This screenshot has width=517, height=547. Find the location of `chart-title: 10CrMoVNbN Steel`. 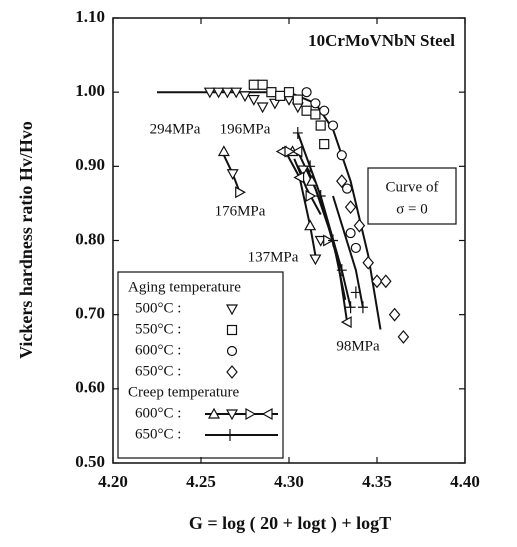

chart-title: 10CrMoVNbN Steel is located at coordinates (381, 40).